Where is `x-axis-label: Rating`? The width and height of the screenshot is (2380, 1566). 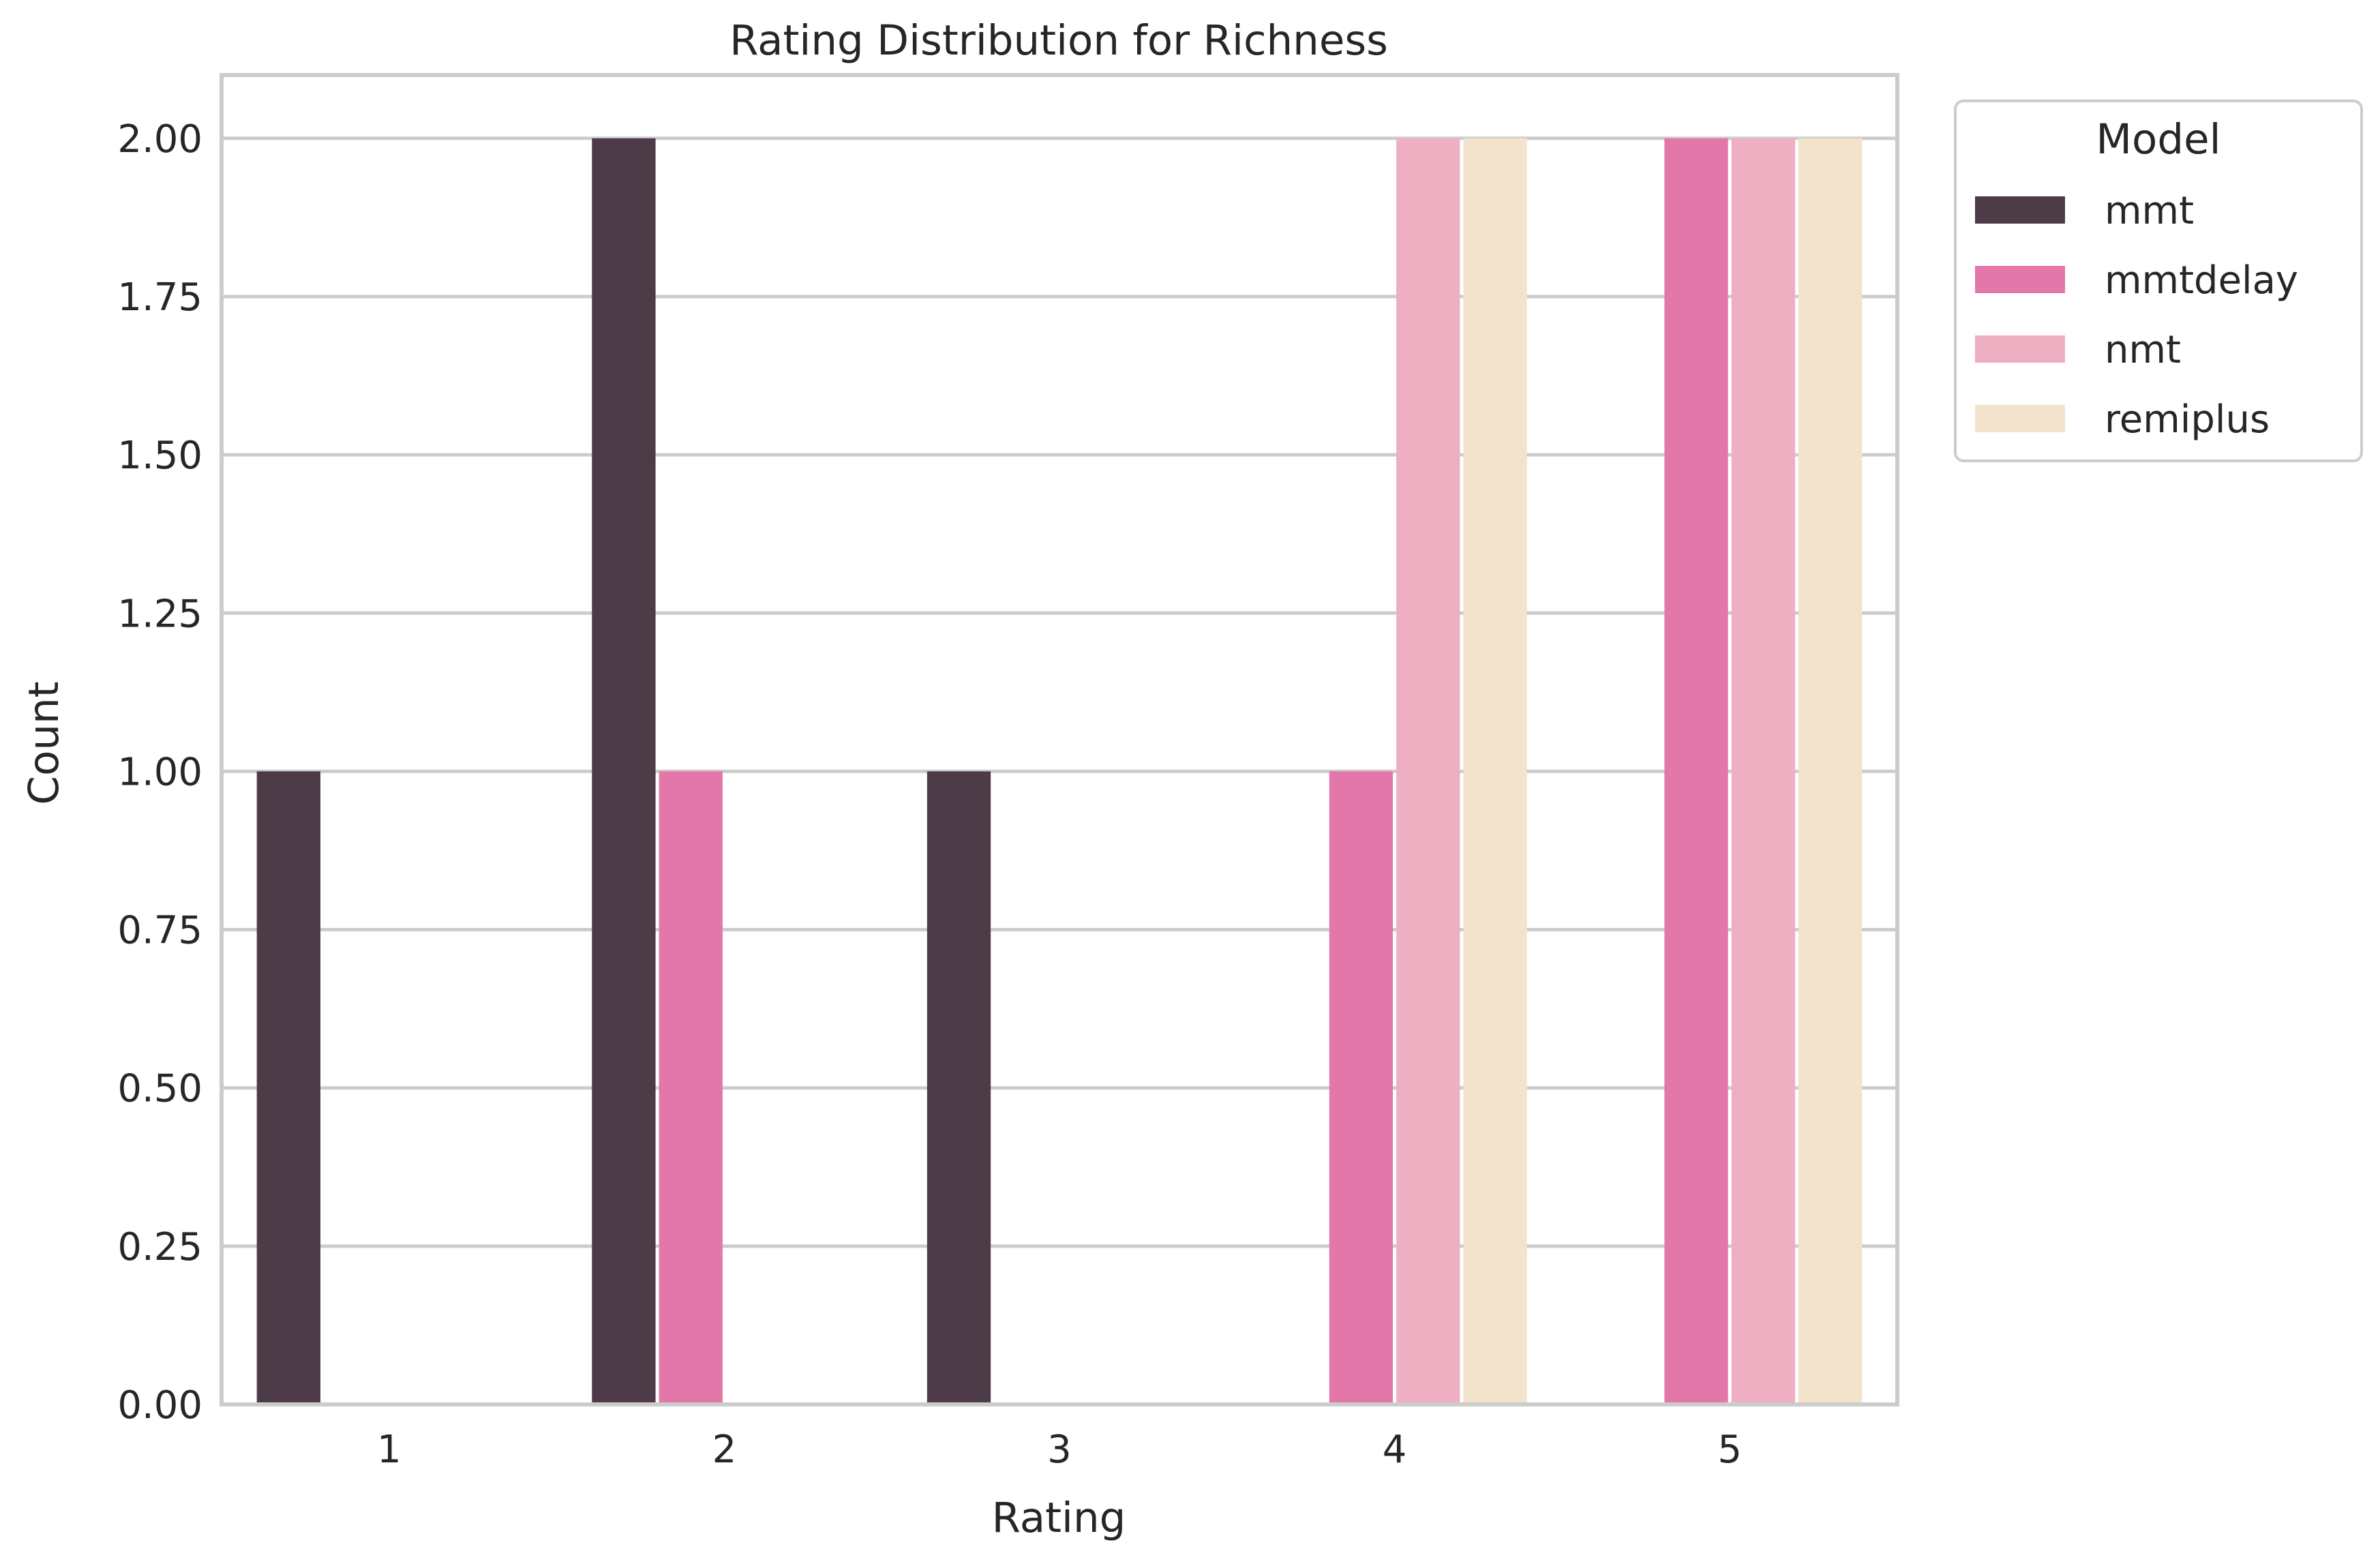 x-axis-label: Rating is located at coordinates (1059, 1518).